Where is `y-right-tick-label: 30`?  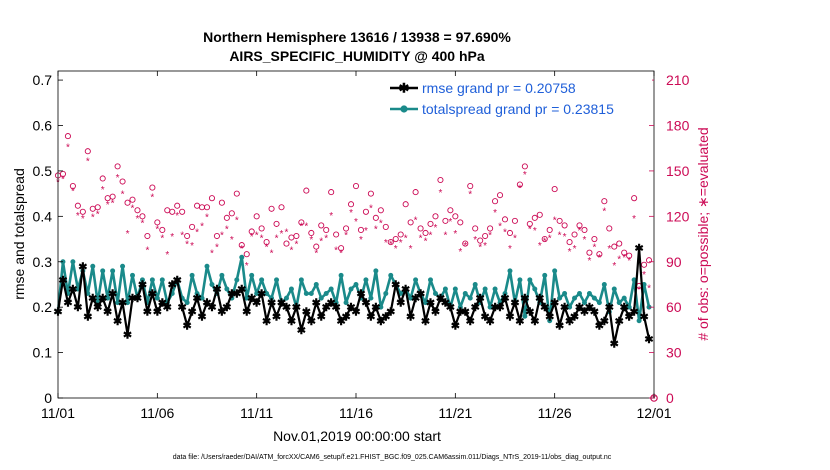
y-right-tick-label: 30 is located at coordinates (674, 353).